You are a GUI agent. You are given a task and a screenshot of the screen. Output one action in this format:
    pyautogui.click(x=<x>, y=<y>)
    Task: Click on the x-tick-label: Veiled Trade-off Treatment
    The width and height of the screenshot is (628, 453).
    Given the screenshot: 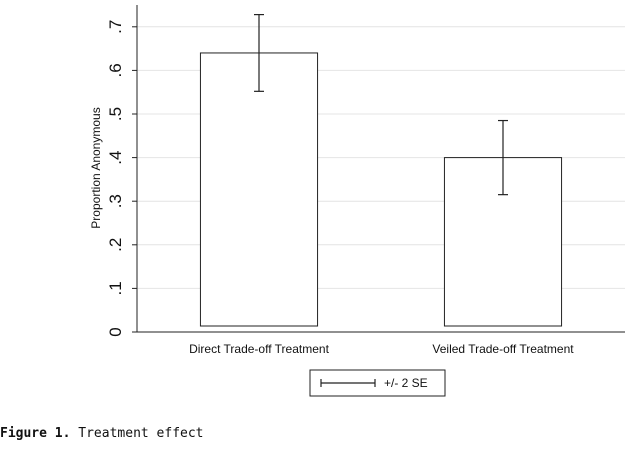 What is the action you would take?
    pyautogui.click(x=503, y=349)
    